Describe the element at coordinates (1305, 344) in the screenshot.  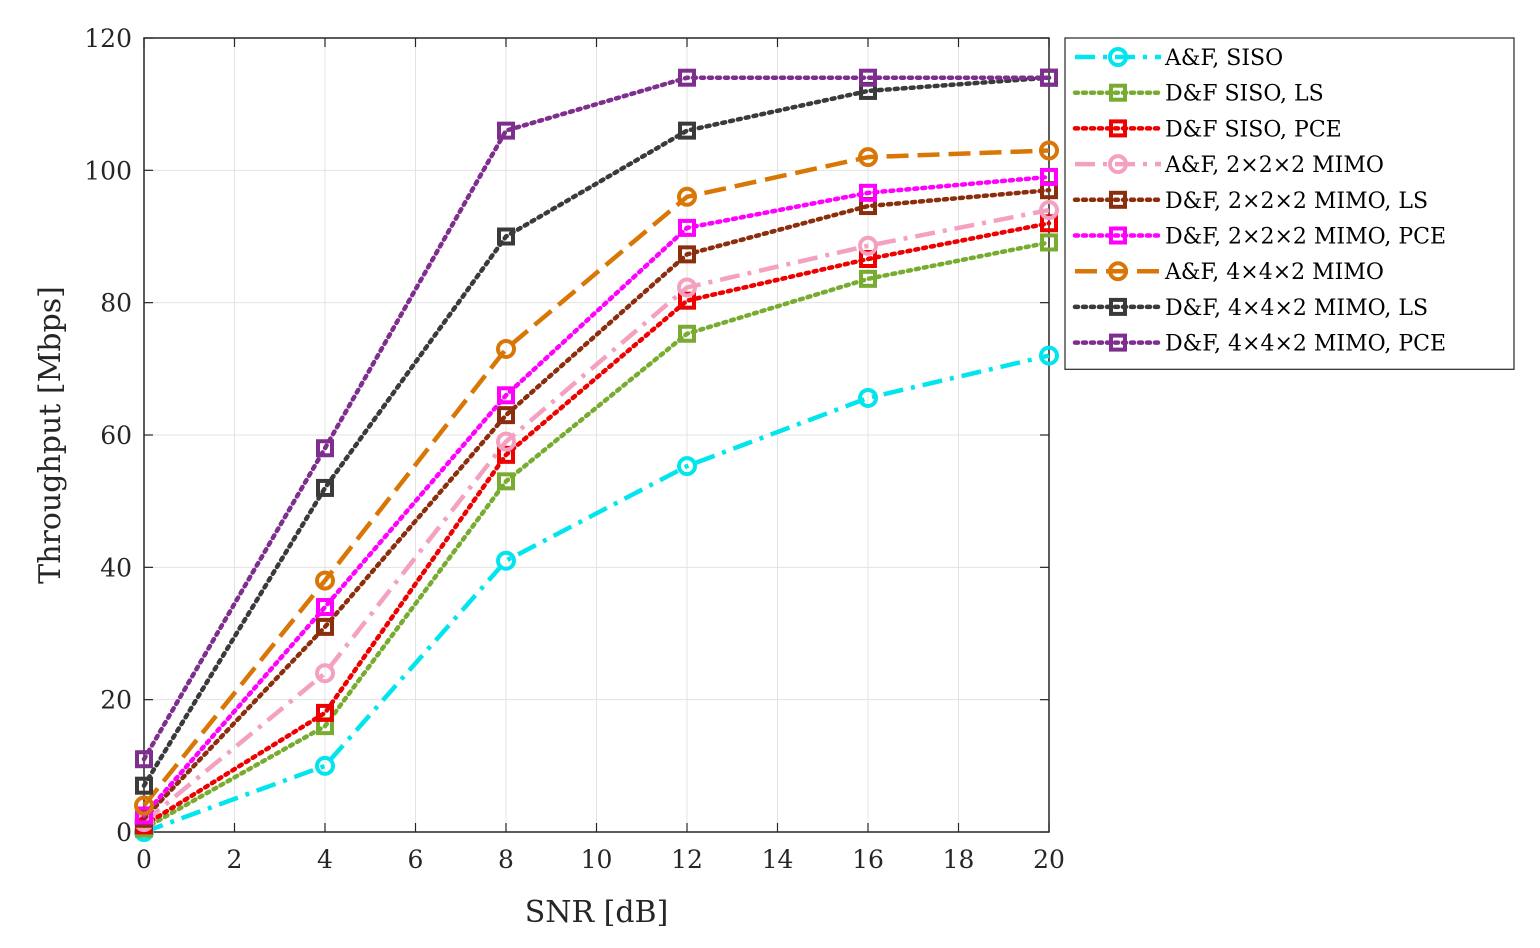
I see `legend-label: D&F, 4×4×2 MIMO, PCE` at that location.